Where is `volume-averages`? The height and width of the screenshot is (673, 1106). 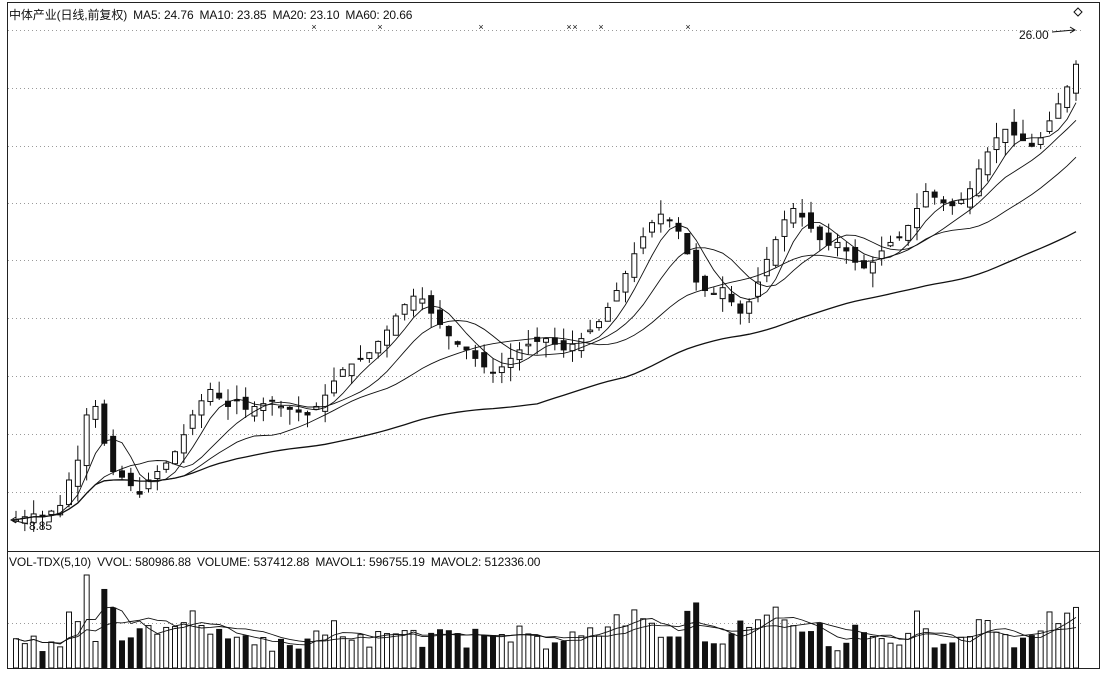
volume-averages is located at coordinates (546, 626).